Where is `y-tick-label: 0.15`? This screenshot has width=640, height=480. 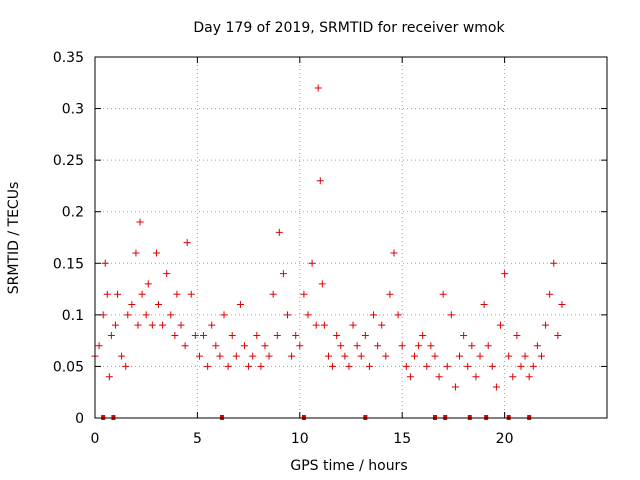 y-tick-label: 0.15 is located at coordinates (68, 264).